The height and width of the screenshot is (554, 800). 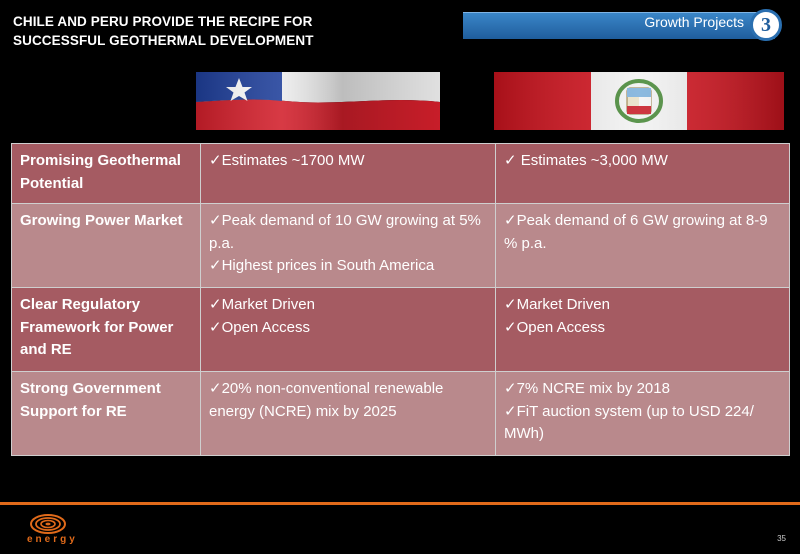 I want to click on page-number: 35, so click(x=781, y=538).